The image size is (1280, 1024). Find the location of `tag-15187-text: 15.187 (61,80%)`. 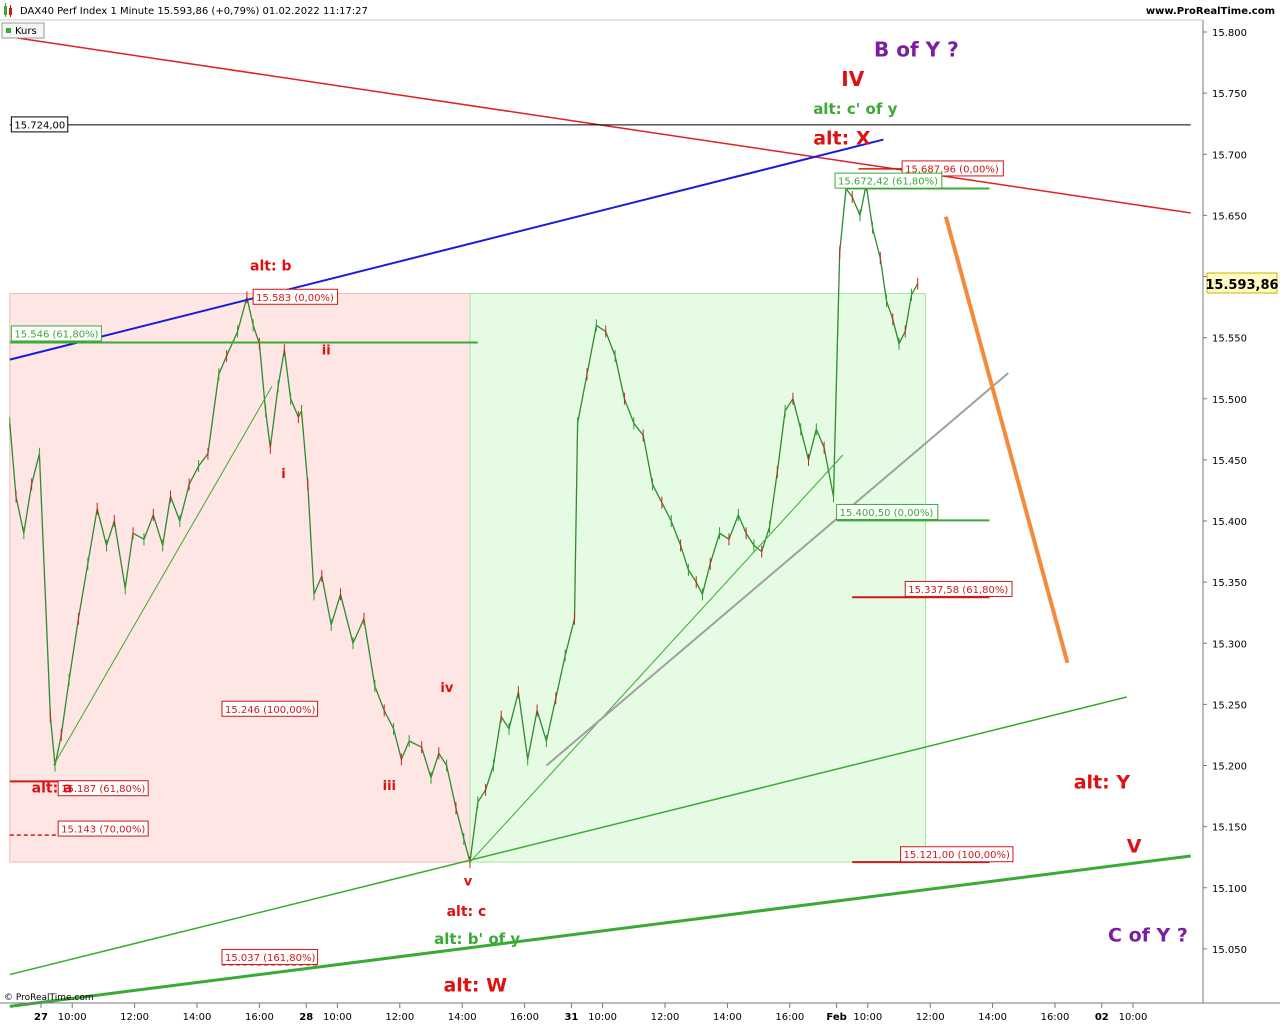

tag-15187-text: 15.187 (61,80%) is located at coordinates (103, 789).